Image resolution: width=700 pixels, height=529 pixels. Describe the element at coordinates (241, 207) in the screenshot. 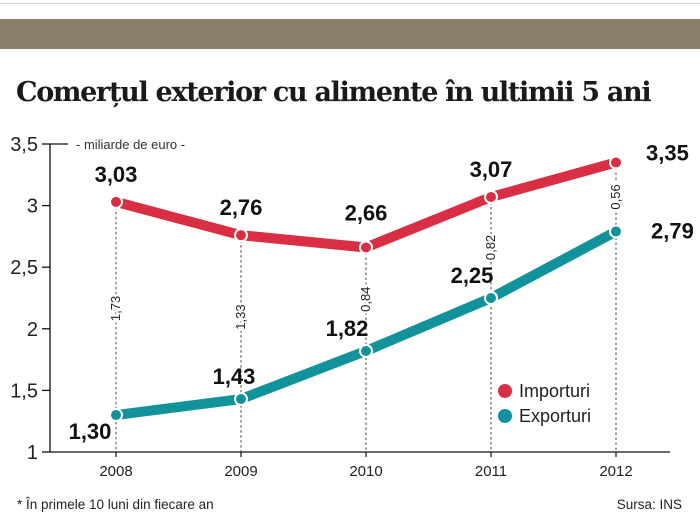

I see `data-label-imports: 2,76` at that location.